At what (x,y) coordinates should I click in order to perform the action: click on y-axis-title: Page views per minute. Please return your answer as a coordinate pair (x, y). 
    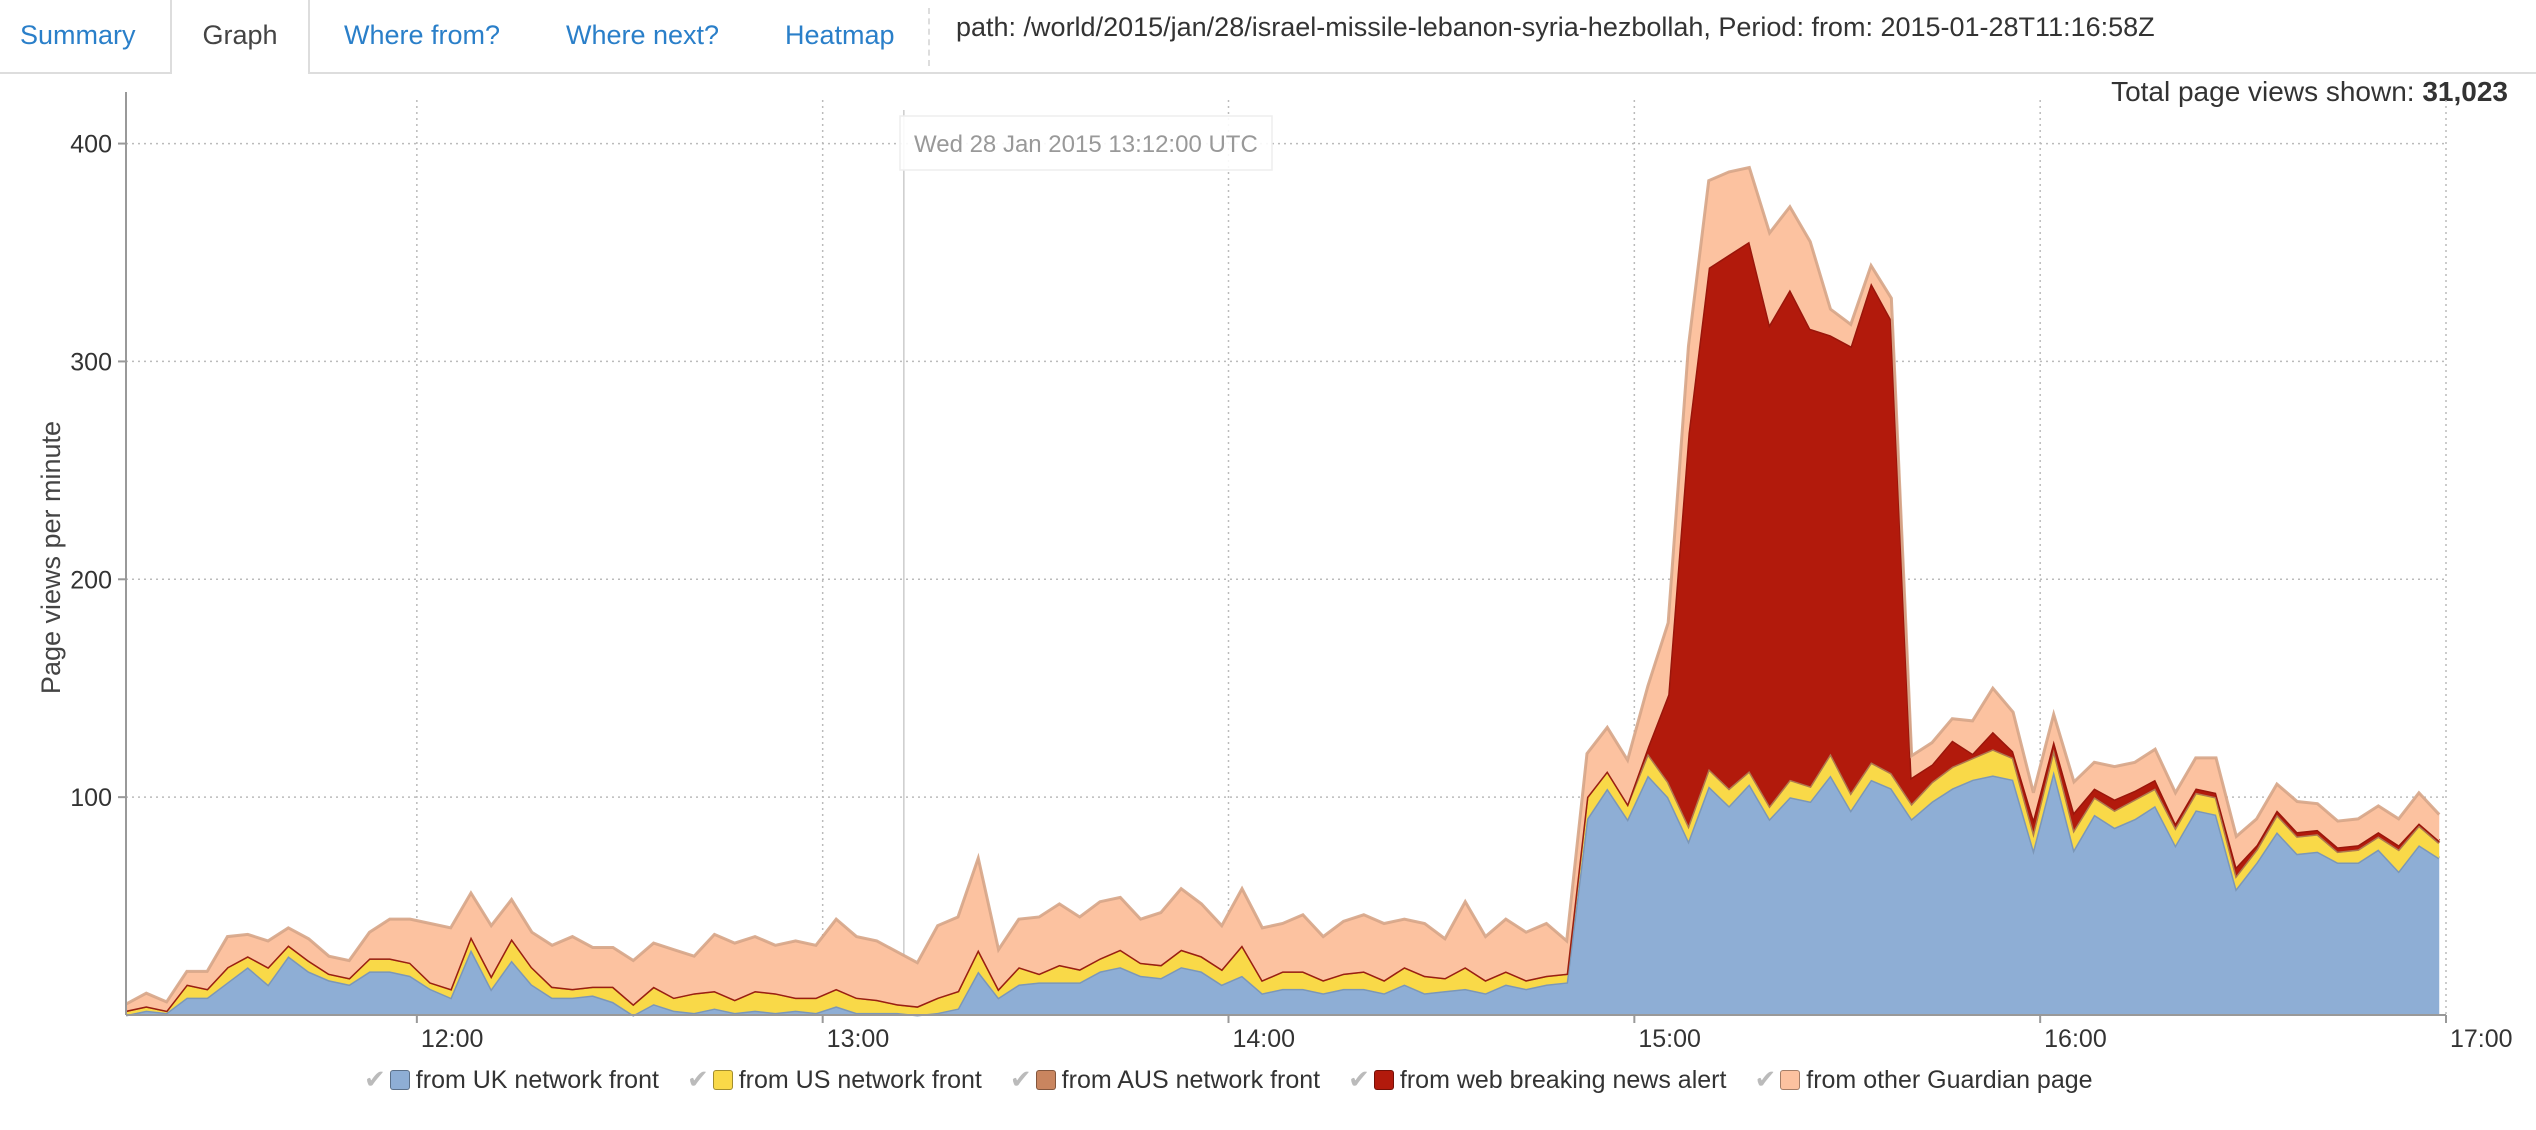
    Looking at the image, I should click on (51, 557).